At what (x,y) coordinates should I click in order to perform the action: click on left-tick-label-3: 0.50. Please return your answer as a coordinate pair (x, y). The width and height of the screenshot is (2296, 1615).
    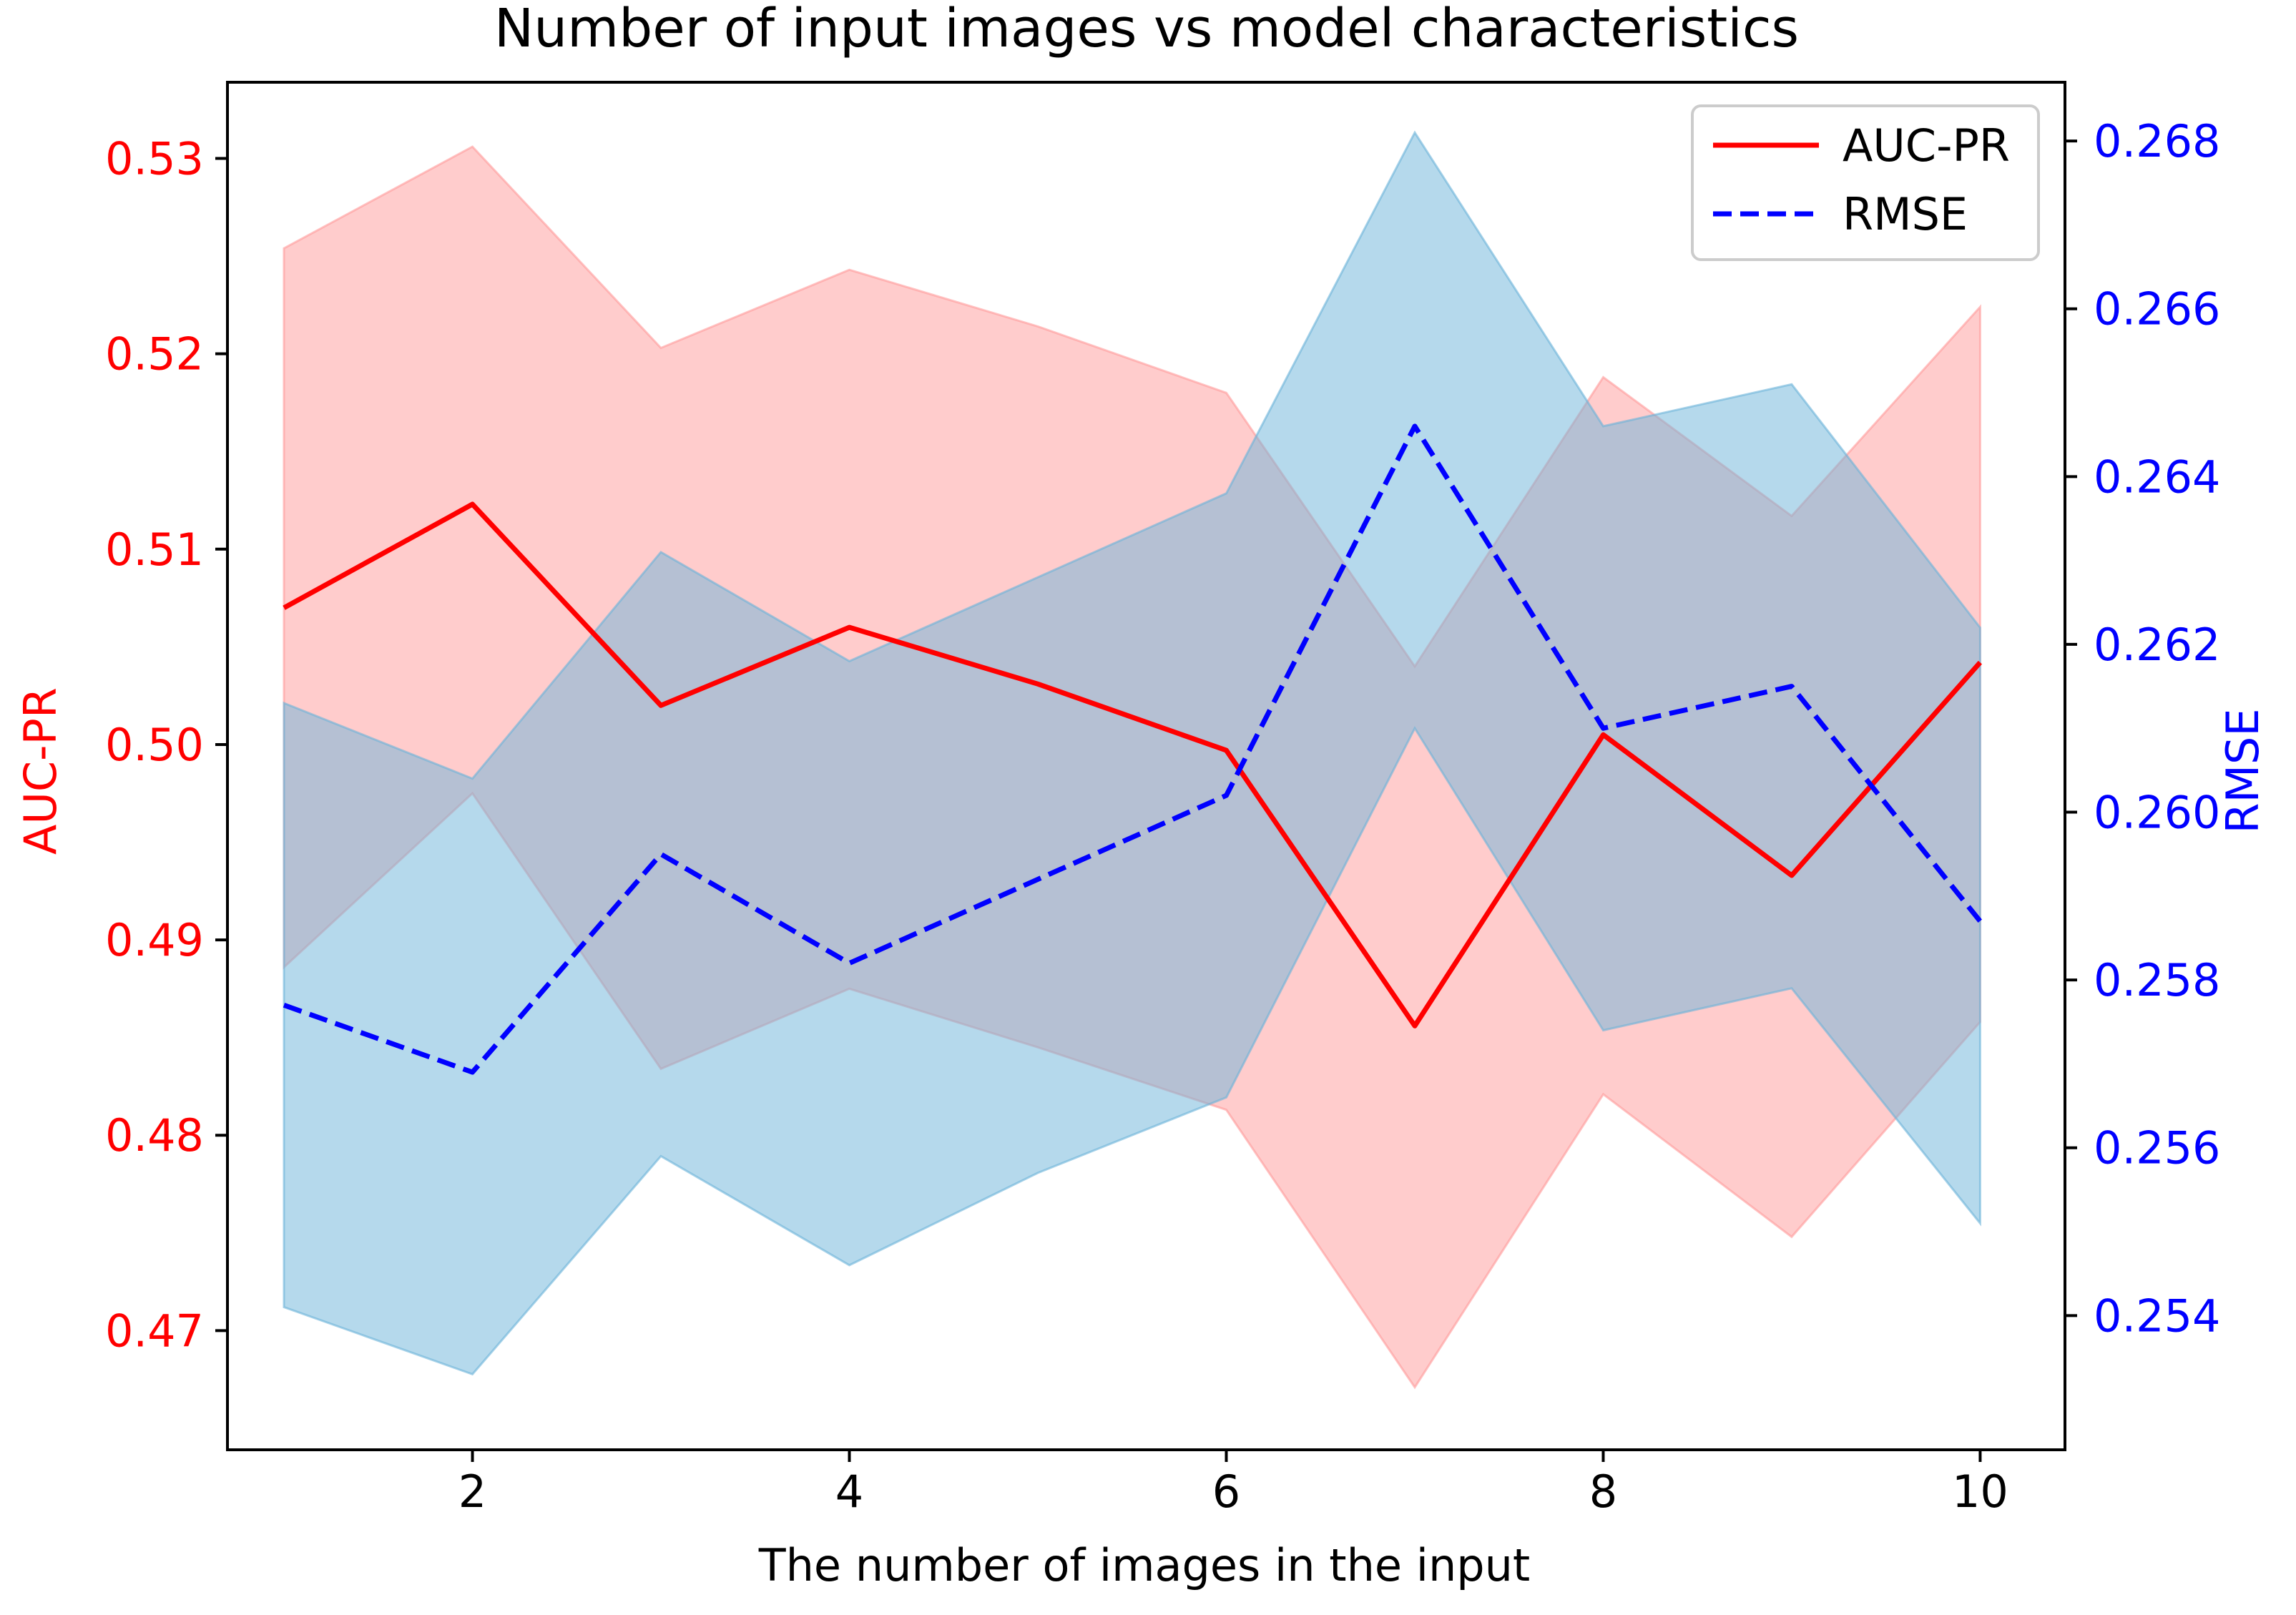
    Looking at the image, I should click on (154, 745).